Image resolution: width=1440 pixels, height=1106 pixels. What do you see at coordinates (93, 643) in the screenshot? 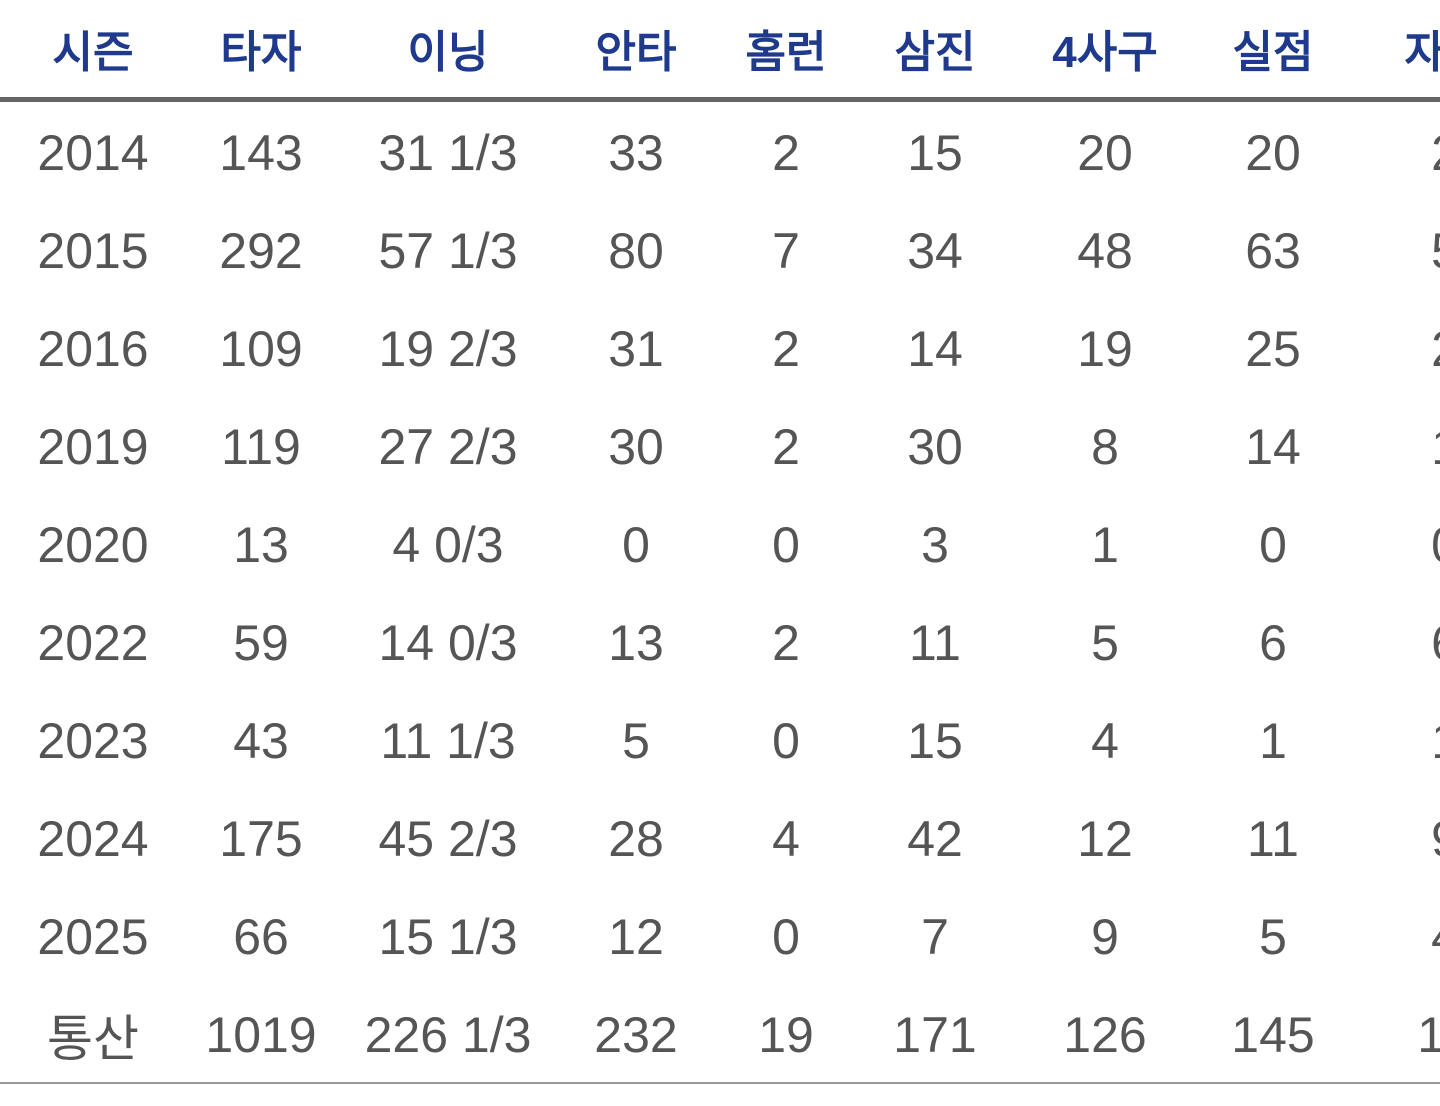
I see `table-cell: 2022` at bounding box center [93, 643].